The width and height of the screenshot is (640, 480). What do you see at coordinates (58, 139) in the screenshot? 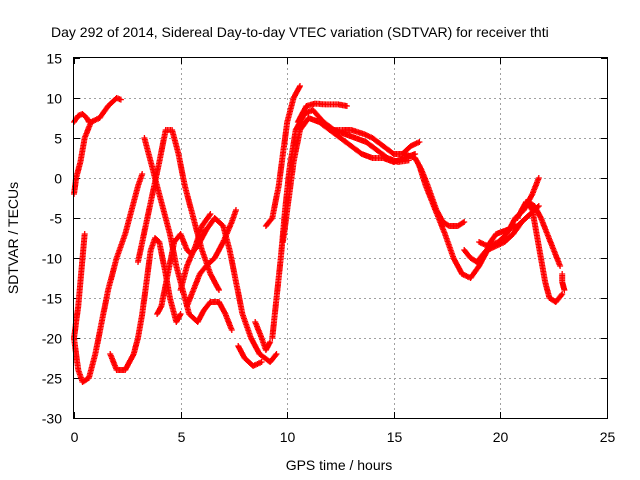
I see `y-tick-label: 5` at bounding box center [58, 139].